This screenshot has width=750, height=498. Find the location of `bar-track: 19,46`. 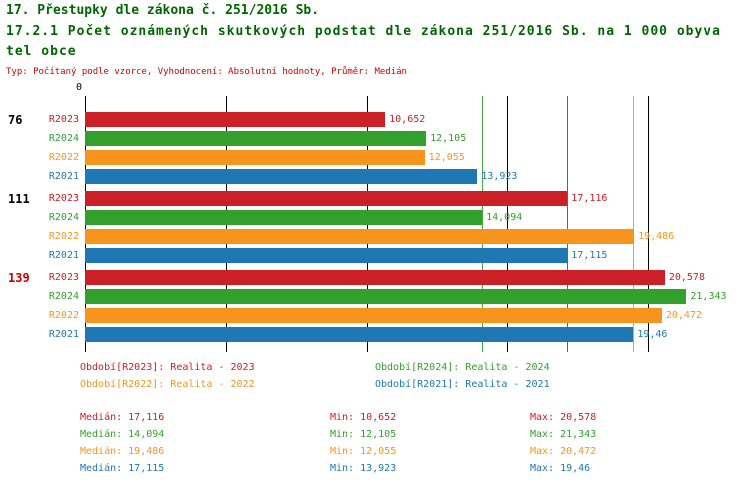

bar-track: 19,46 is located at coordinates (417, 334).